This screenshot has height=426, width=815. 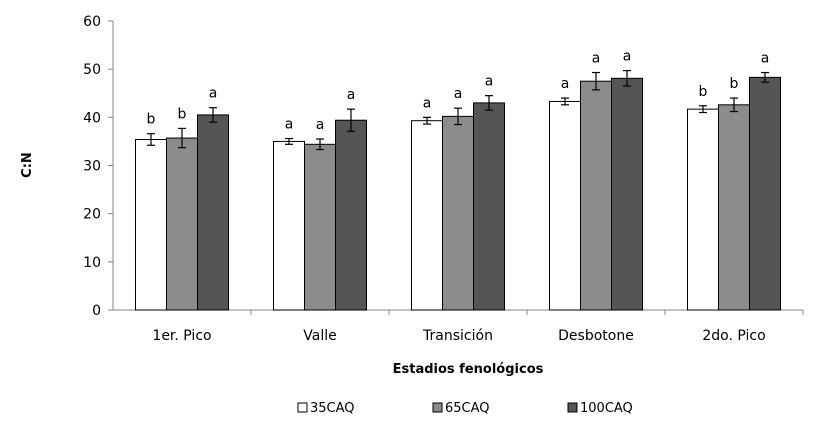 What do you see at coordinates (27, 165) in the screenshot?
I see `y-axis-title: C:N` at bounding box center [27, 165].